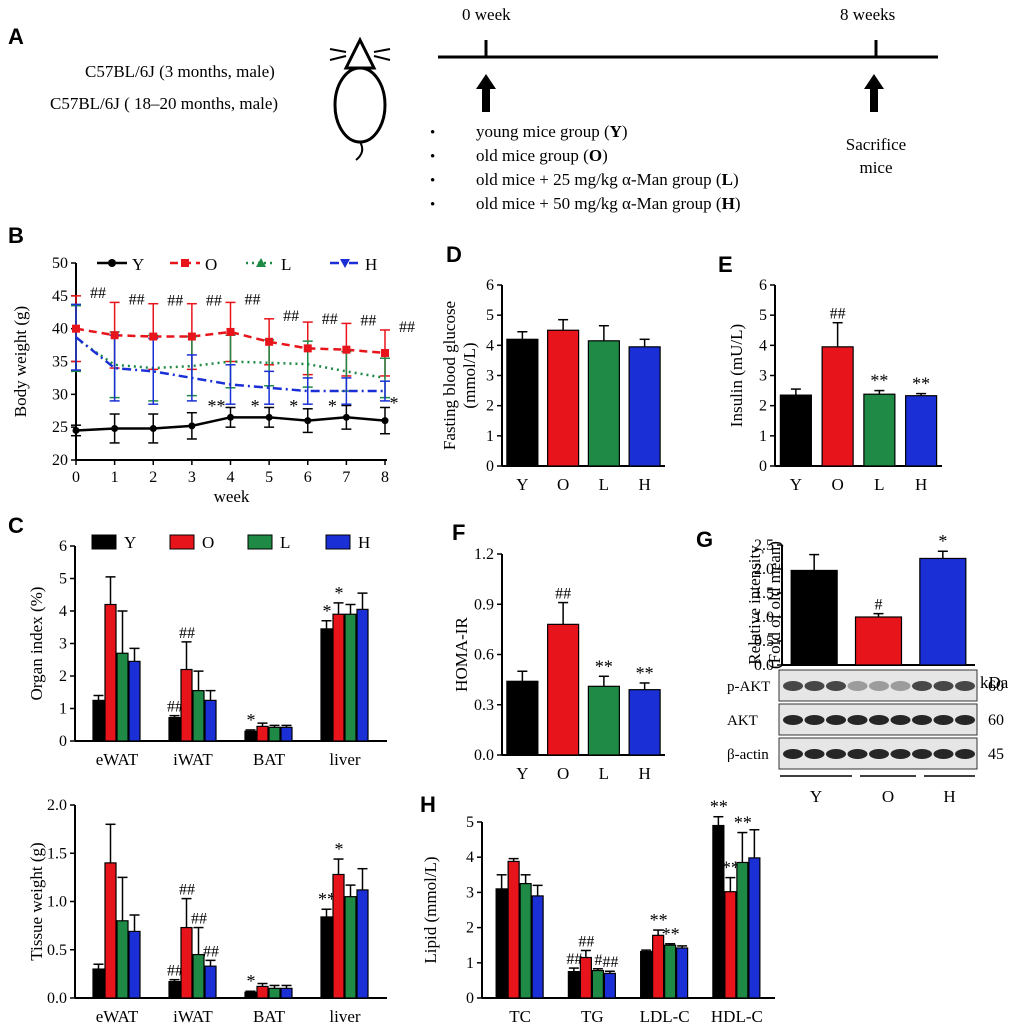 This screenshot has height=1036, width=1020. What do you see at coordinates (748, 755) in the screenshot?
I see `blot-band-label: β-actin` at bounding box center [748, 755].